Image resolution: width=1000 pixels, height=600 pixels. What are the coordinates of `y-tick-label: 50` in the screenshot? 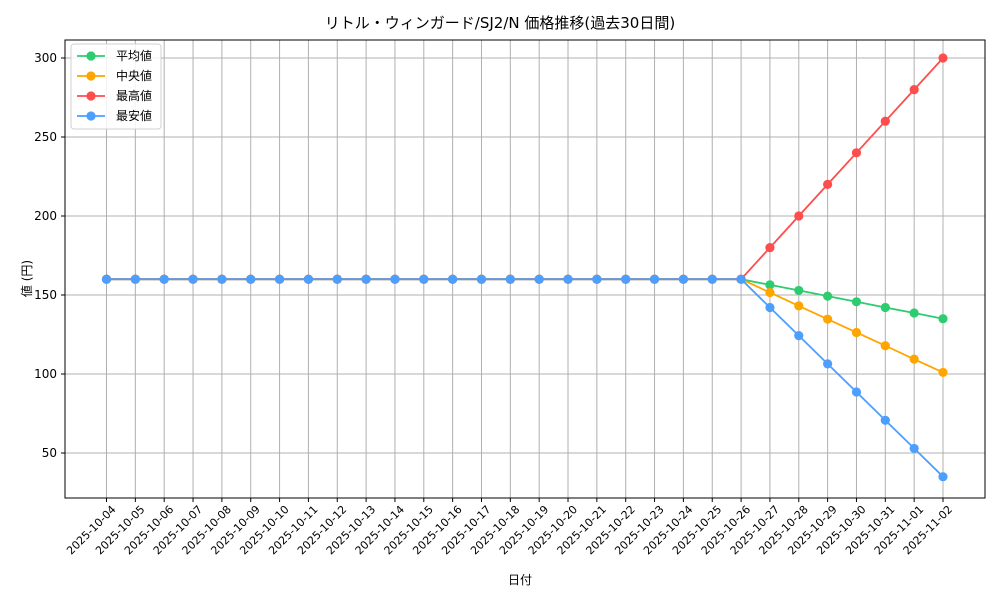 It's located at (49, 453).